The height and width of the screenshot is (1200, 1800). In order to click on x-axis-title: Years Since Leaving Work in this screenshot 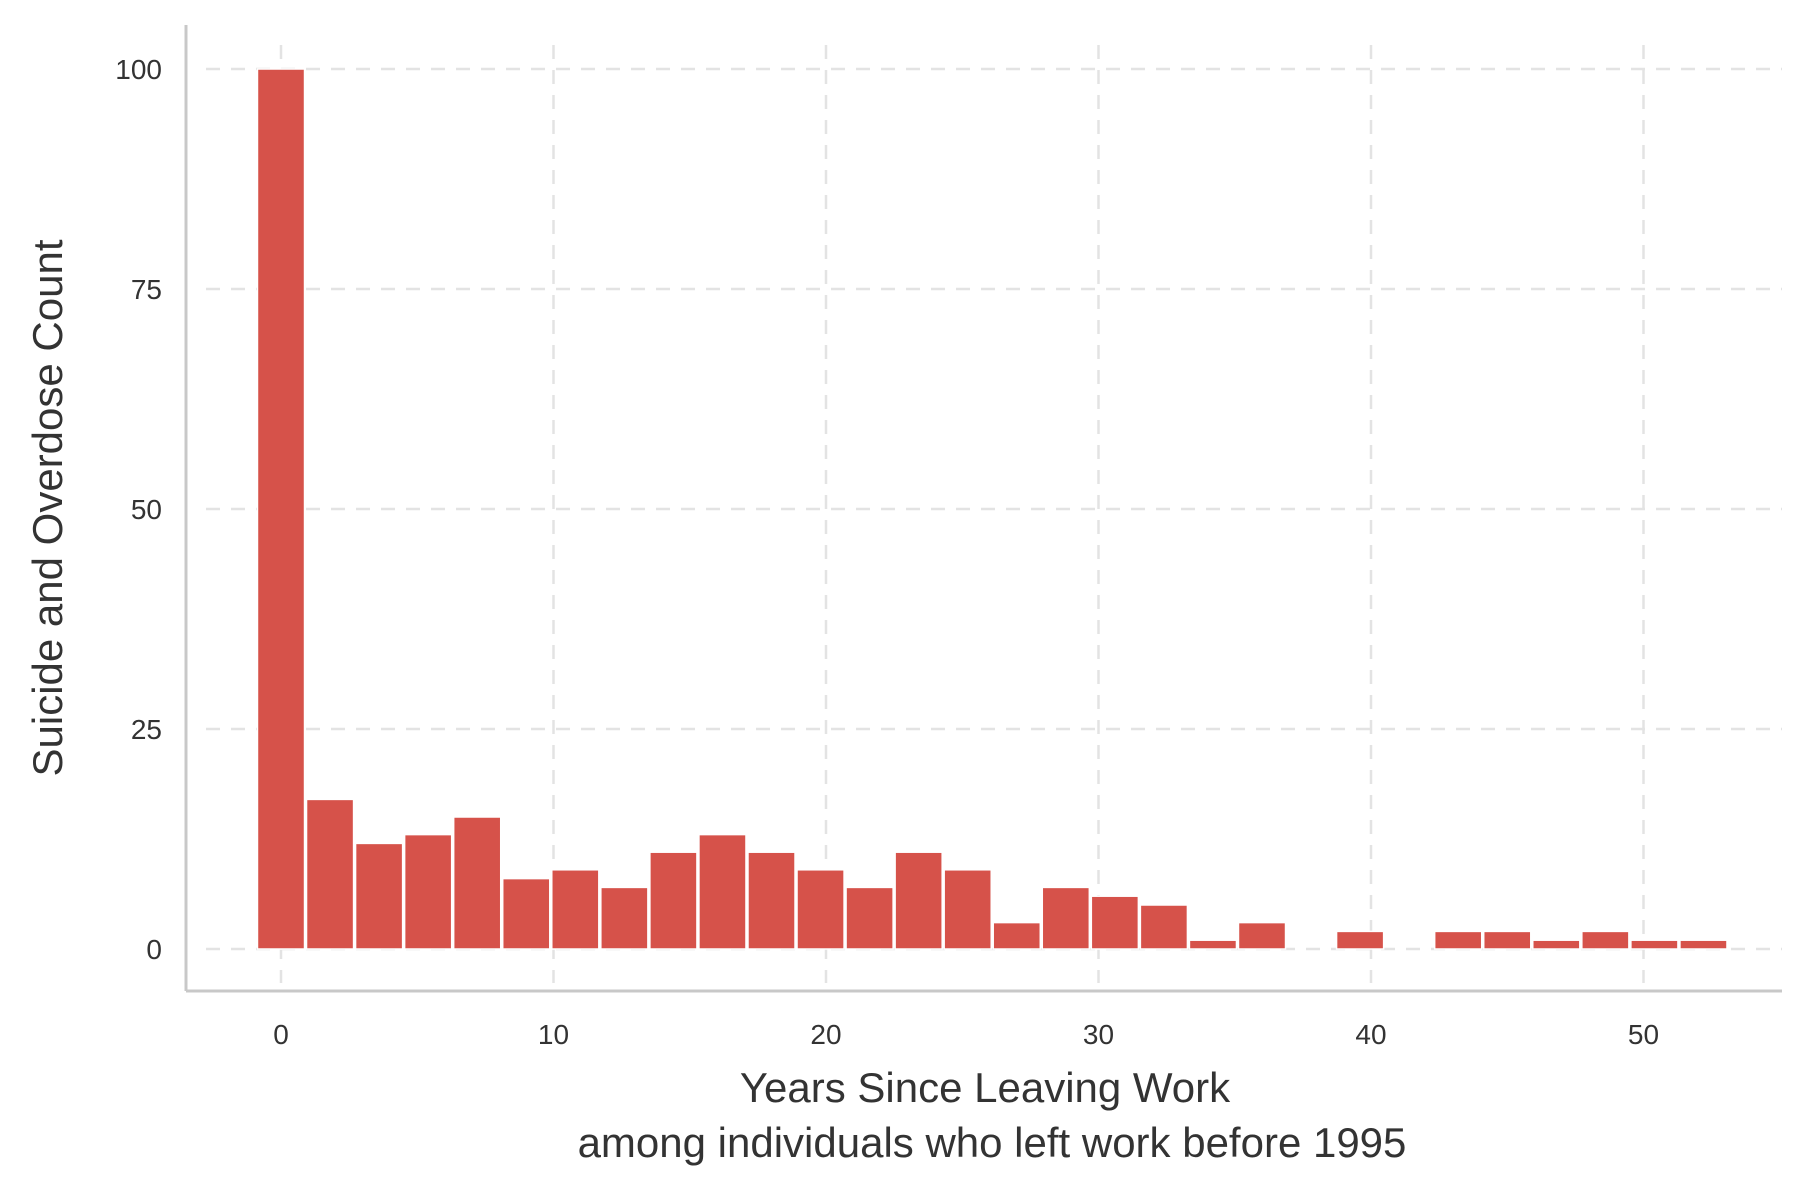, I will do `click(985, 1087)`.